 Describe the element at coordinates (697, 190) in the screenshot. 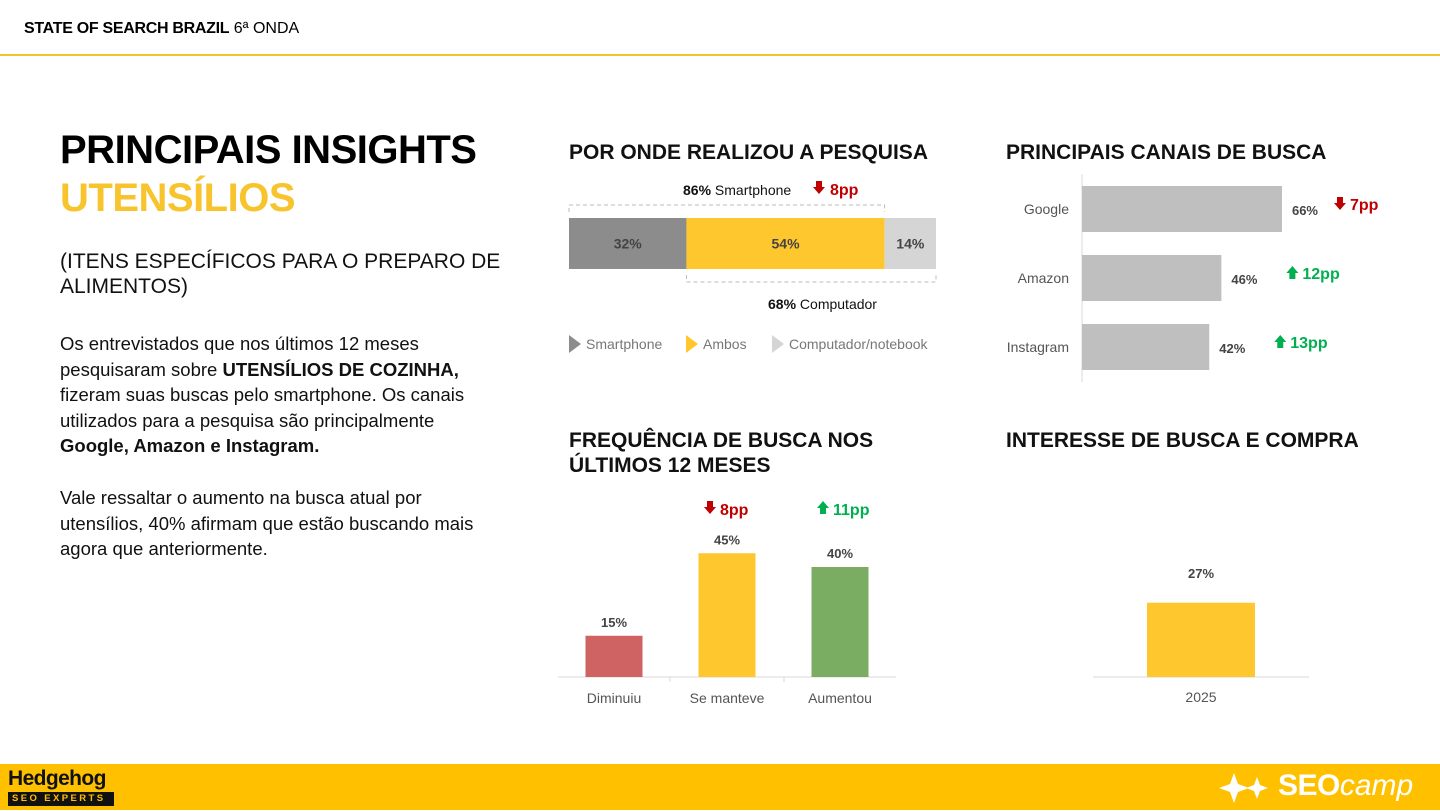

I see `smartphone-total-pct: 86%` at that location.